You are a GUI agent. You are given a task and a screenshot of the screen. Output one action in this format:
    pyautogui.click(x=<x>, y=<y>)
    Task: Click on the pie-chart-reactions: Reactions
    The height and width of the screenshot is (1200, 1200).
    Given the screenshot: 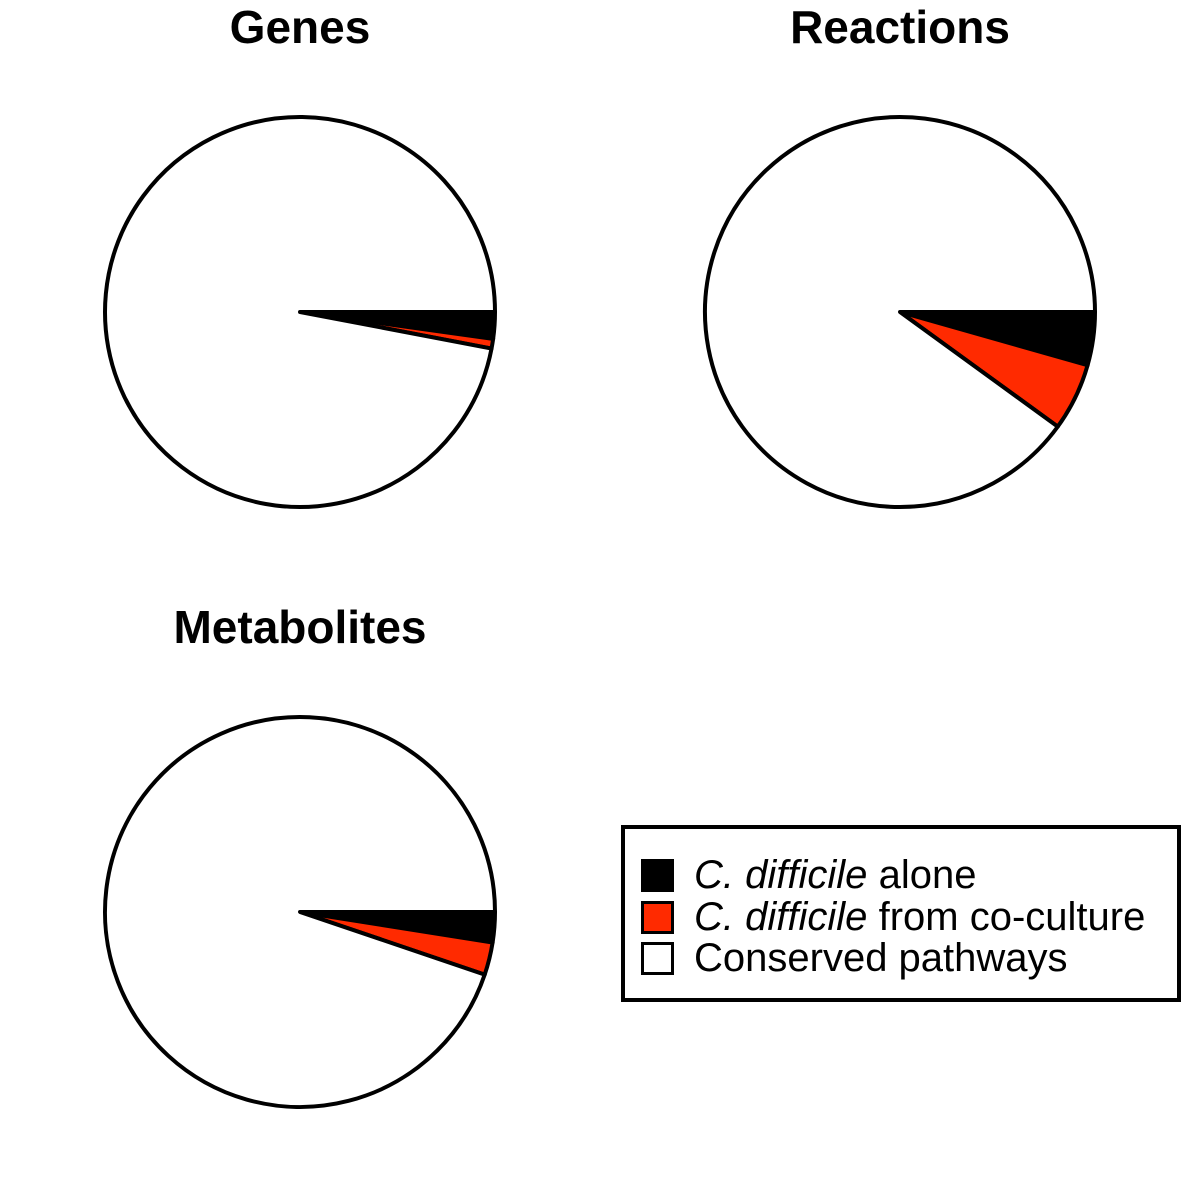 What is the action you would take?
    pyautogui.click(x=900, y=255)
    